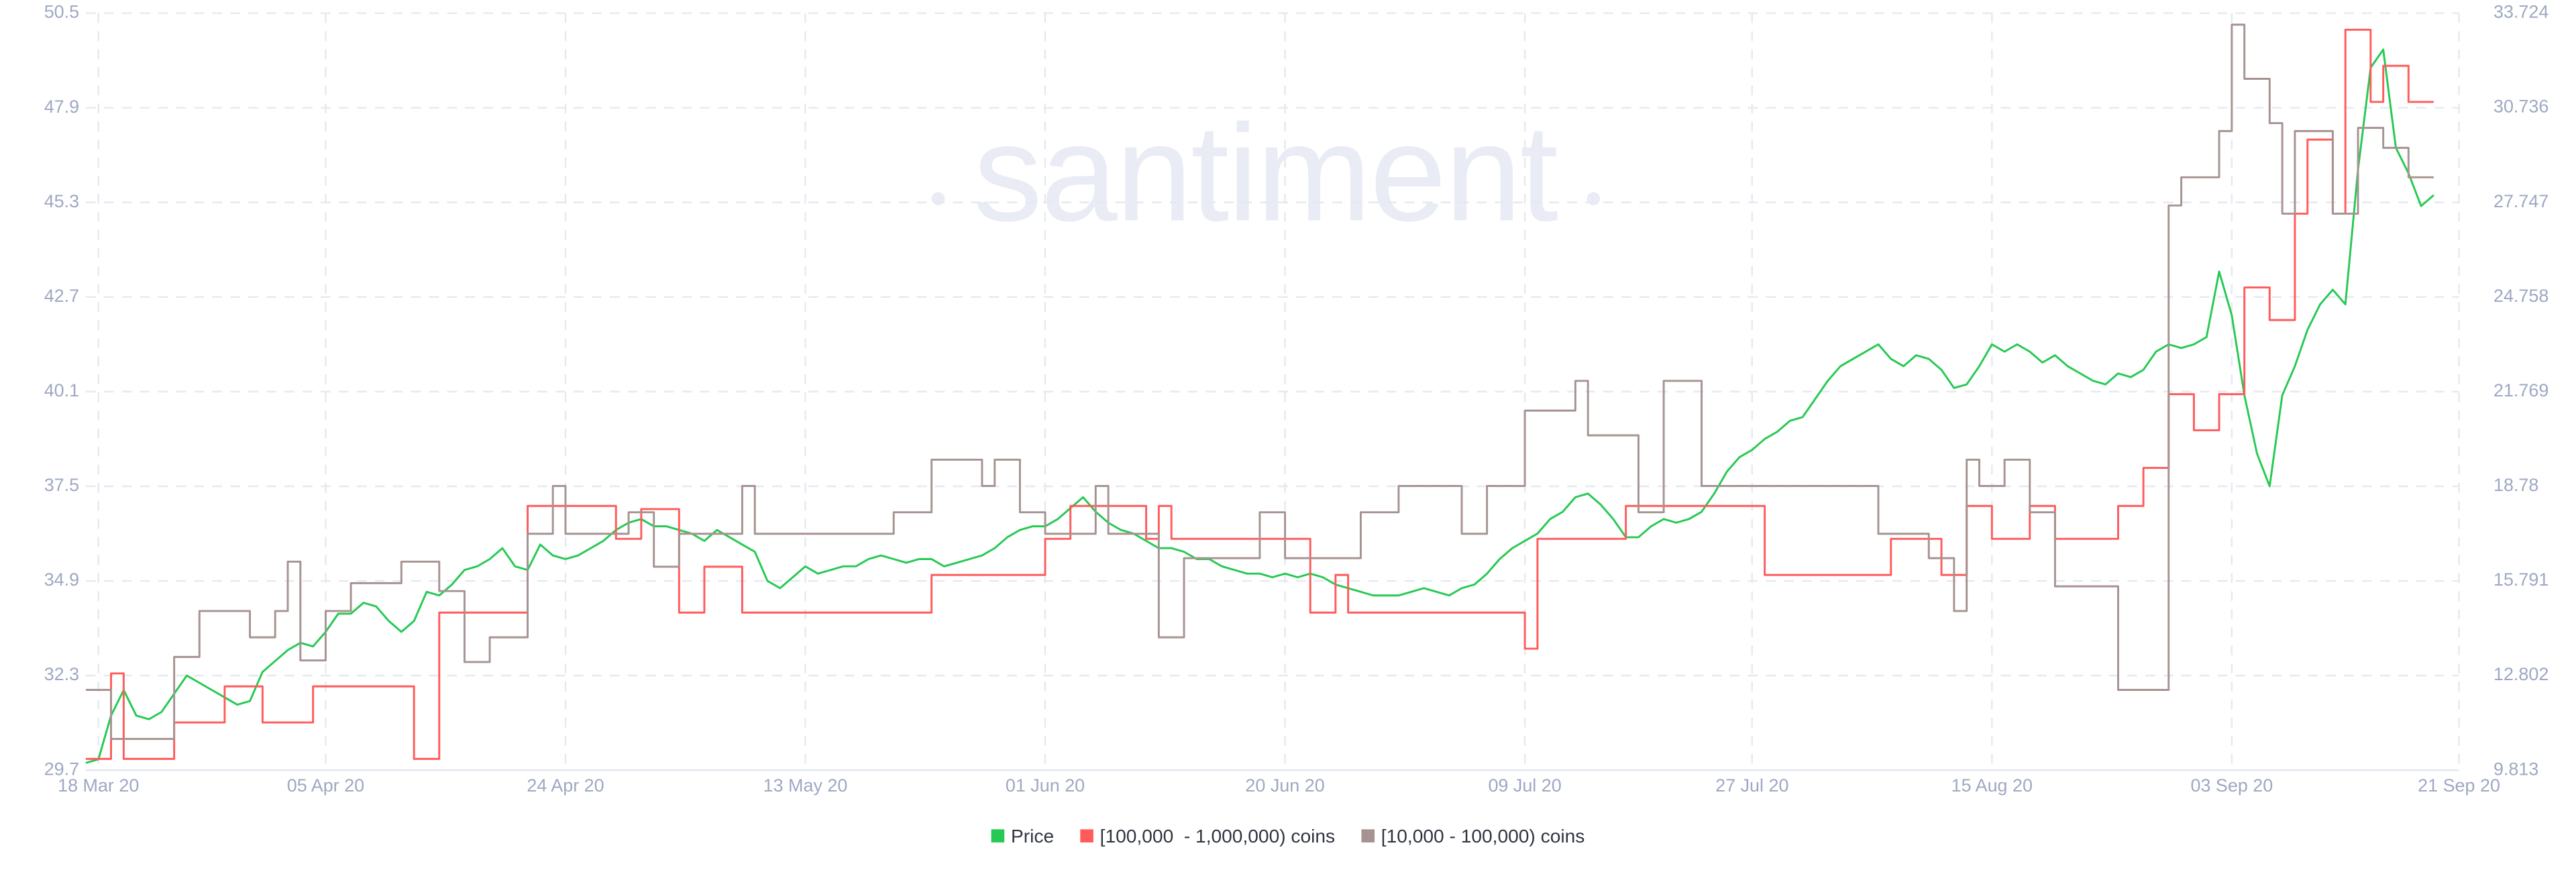 This screenshot has height=872, width=2576. What do you see at coordinates (2520, 579) in the screenshot?
I see `y2-tick-label: 15.791` at bounding box center [2520, 579].